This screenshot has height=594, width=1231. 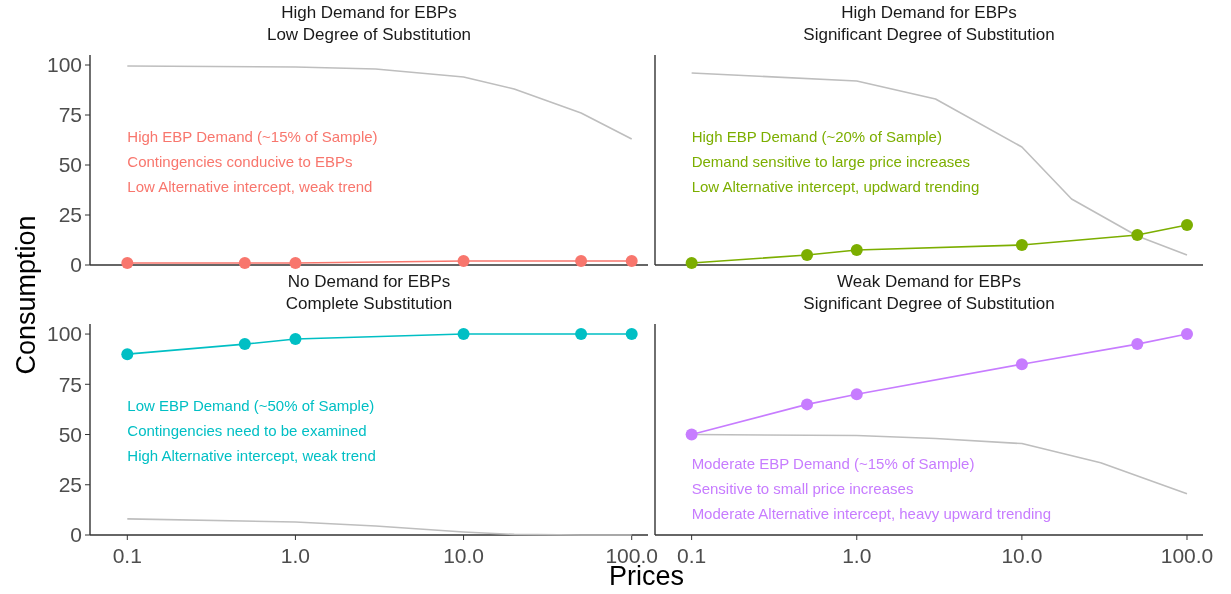 I want to click on annotation: Sensitive to small price increases, so click(x=802, y=488).